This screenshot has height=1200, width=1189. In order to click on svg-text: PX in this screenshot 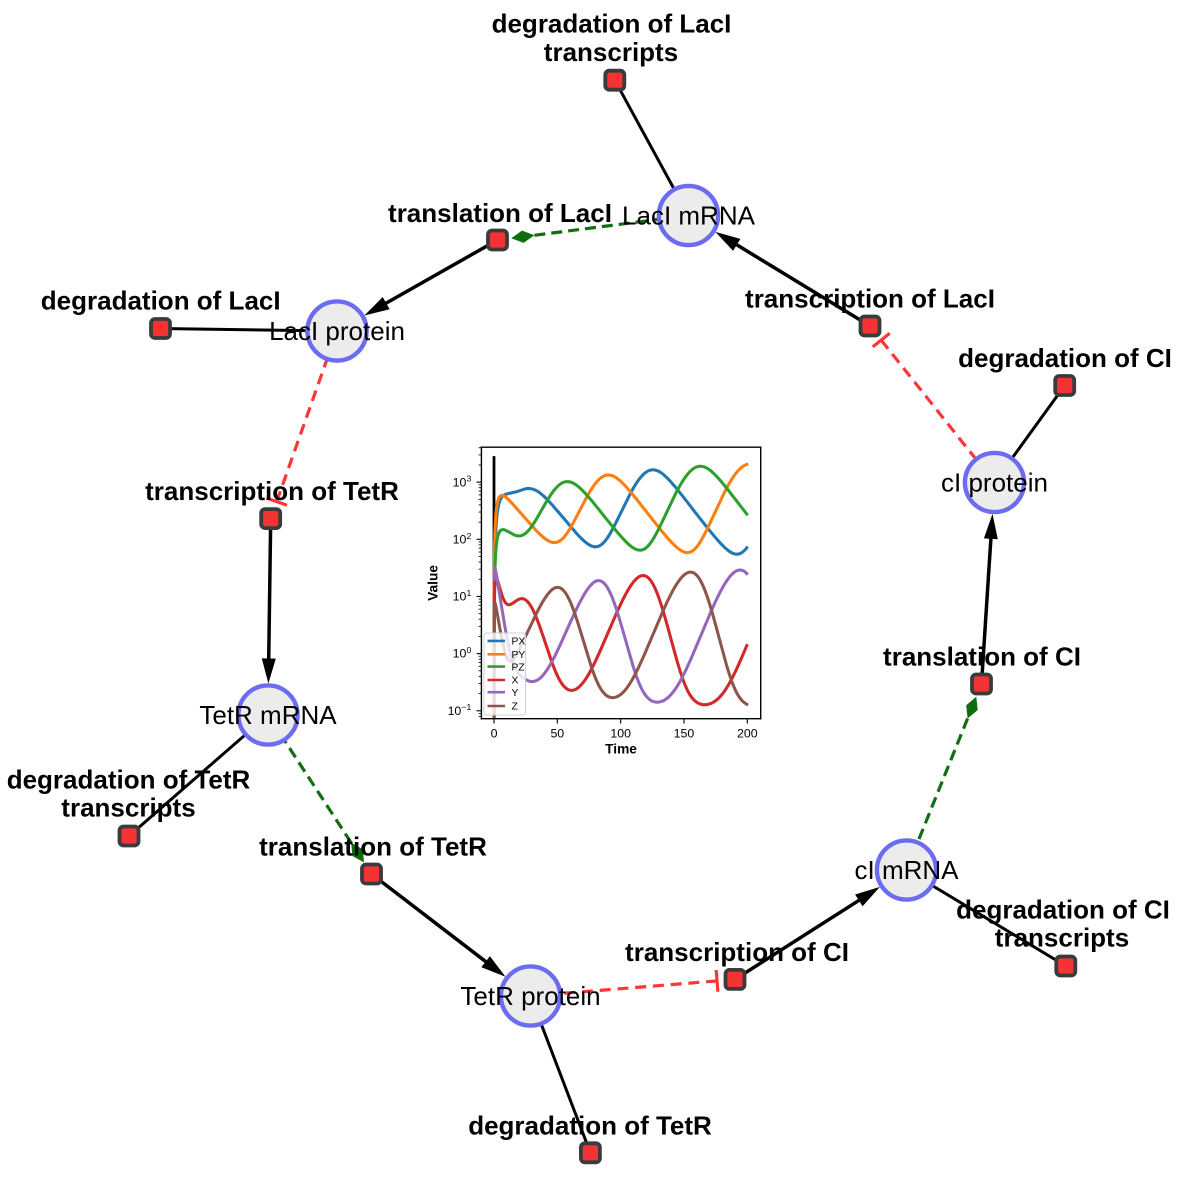, I will do `click(519, 642)`.